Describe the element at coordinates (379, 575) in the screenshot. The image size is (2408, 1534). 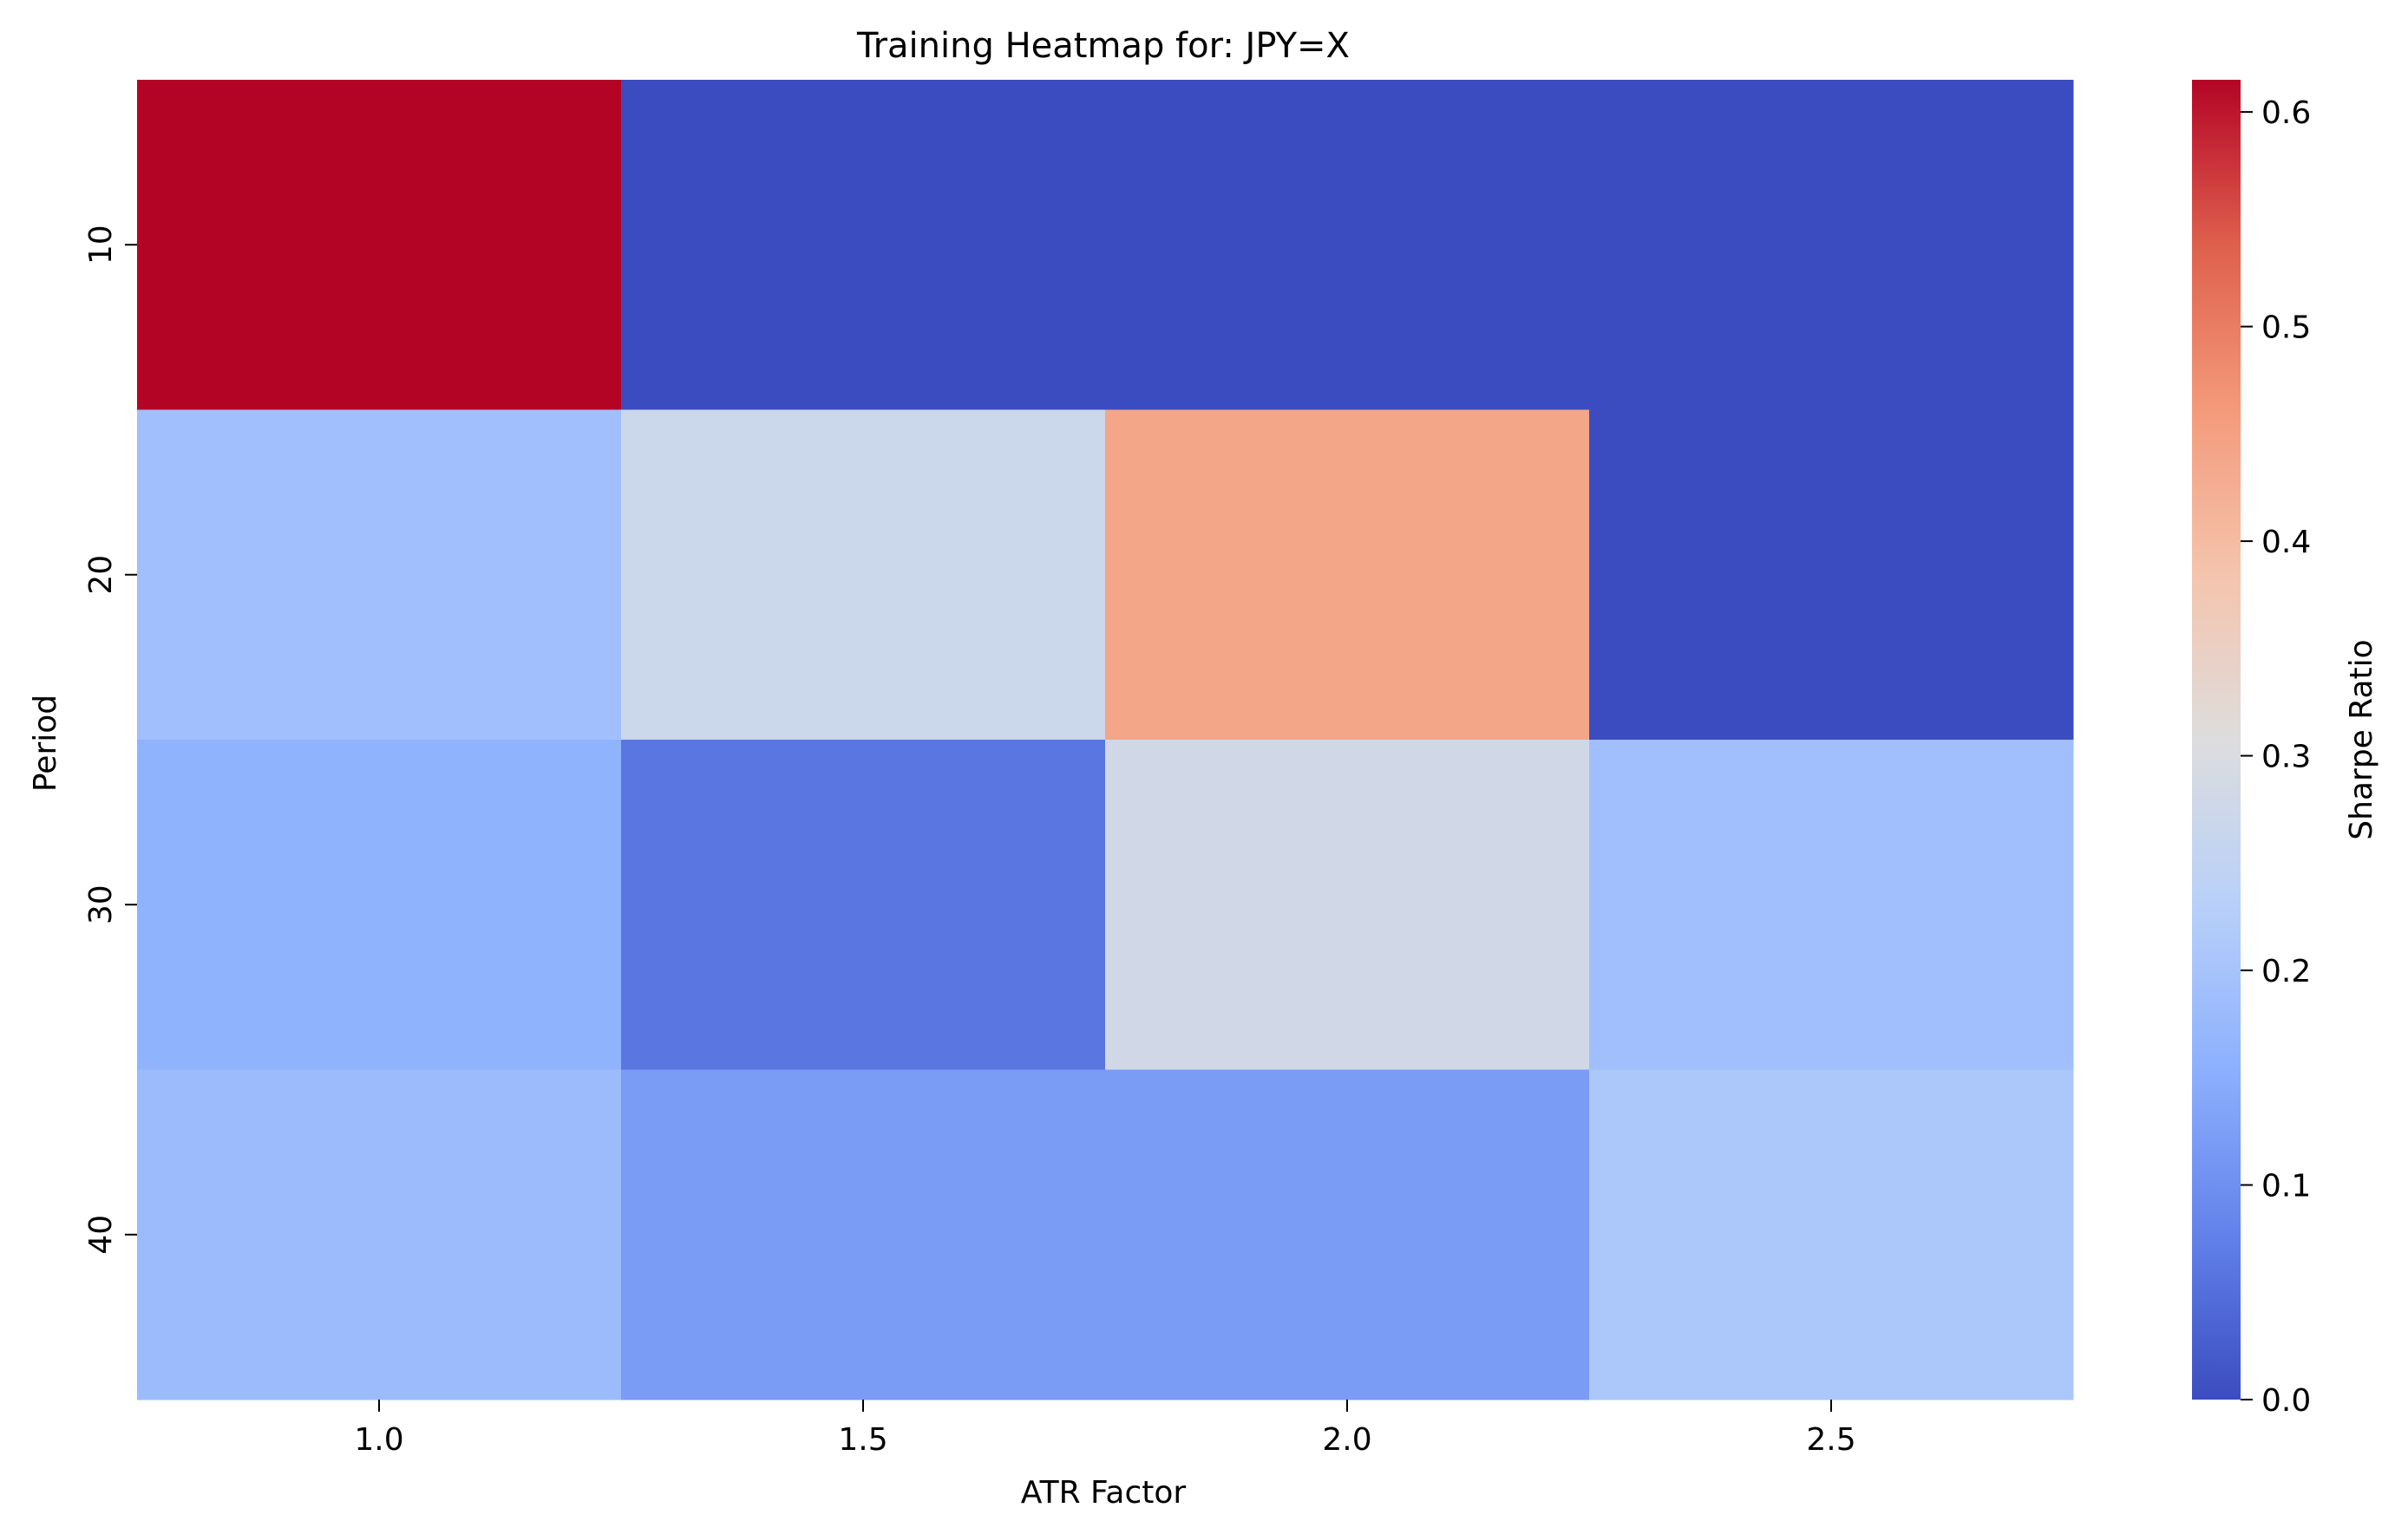
I see `heatmap-cell-20-1.0` at that location.